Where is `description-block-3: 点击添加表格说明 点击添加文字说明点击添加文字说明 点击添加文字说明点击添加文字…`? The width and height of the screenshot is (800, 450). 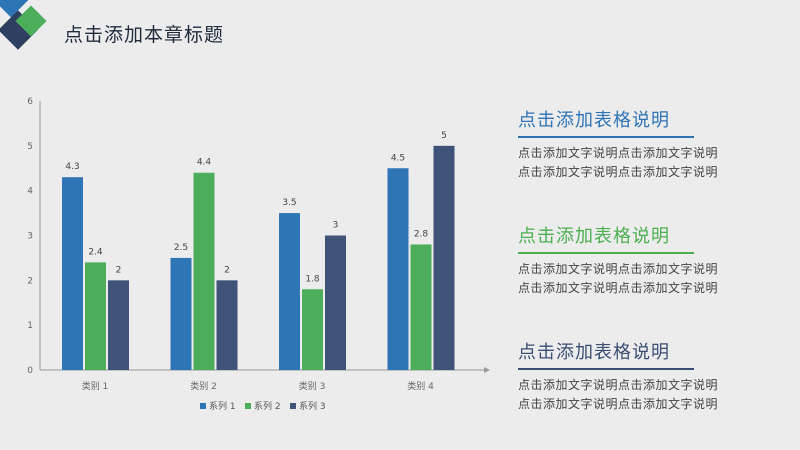 description-block-3: 点击添加表格说明 点击添加文字说明点击添加文字说明 点击添加文字说明点击添加文字… is located at coordinates (628, 376).